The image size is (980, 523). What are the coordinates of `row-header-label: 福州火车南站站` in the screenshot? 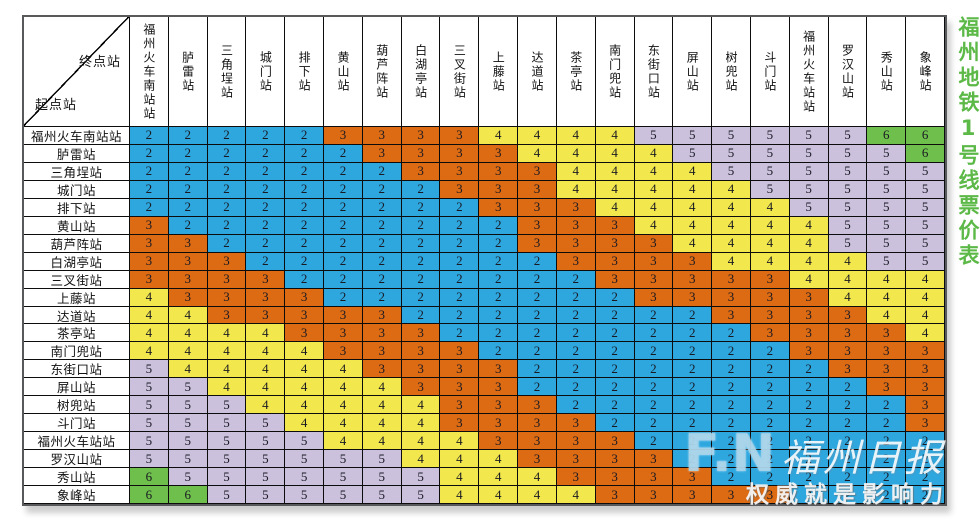 It's located at (76, 136).